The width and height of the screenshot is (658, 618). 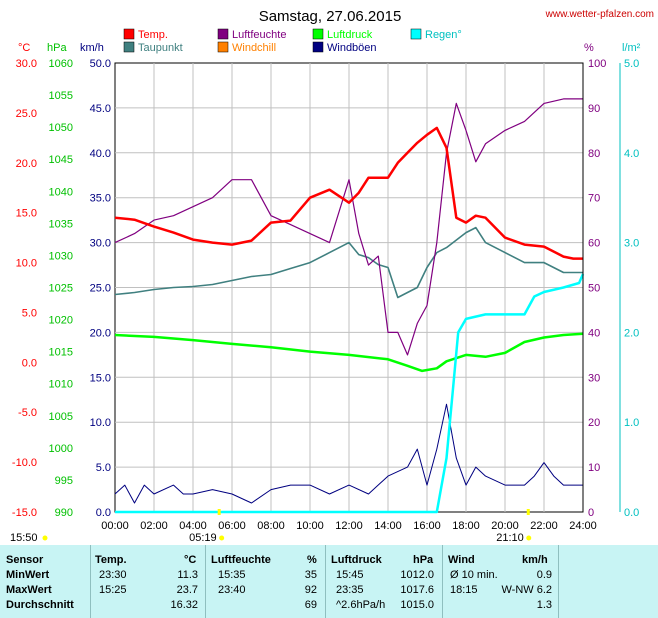 What do you see at coordinates (57, 48) in the screenshot?
I see `pressure-axis-unit: hPa` at bounding box center [57, 48].